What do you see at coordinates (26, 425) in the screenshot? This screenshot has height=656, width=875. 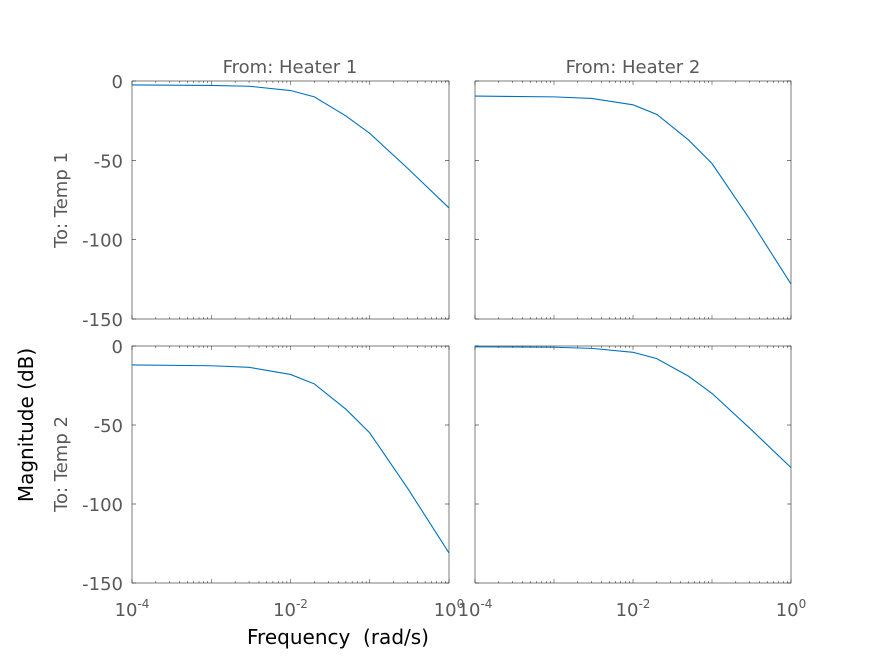 I see `y-axis-label: Magnitude (dB)` at bounding box center [26, 425].